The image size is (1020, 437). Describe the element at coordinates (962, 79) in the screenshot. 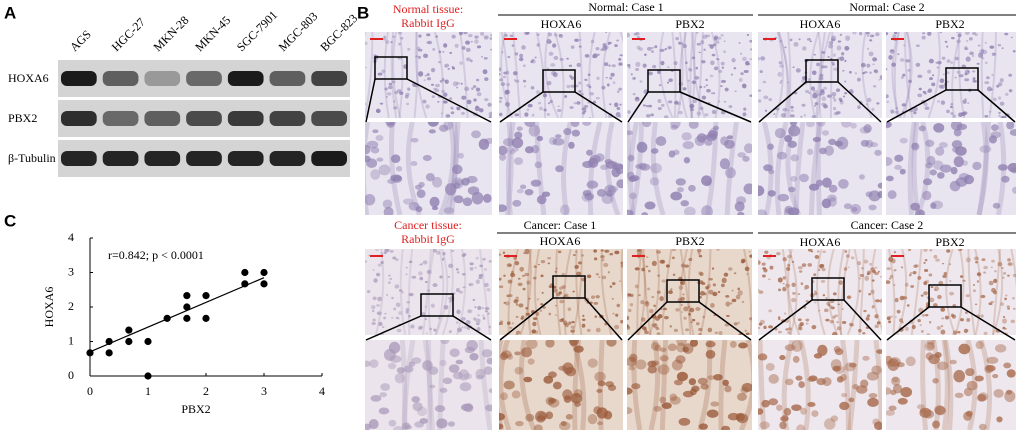

I see `zoom-box` at that location.